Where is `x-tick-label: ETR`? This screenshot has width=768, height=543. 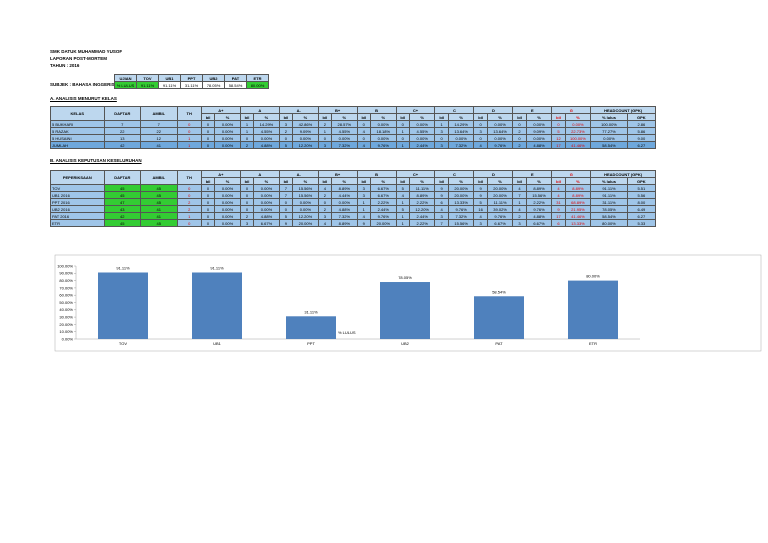 x-tick-label: ETR is located at coordinates (593, 343).